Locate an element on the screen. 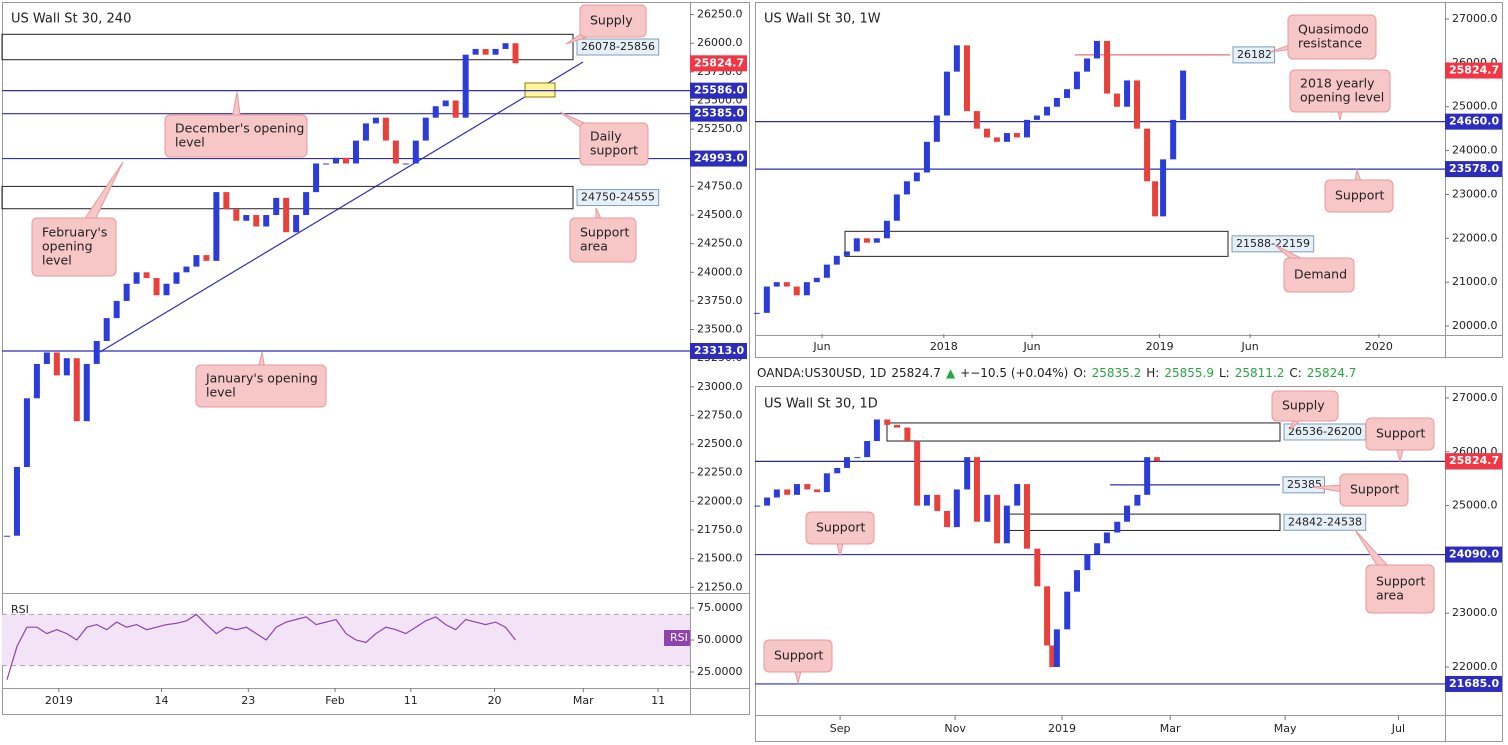 The image size is (1508, 745). callout-text: resistance is located at coordinates (1330, 43).